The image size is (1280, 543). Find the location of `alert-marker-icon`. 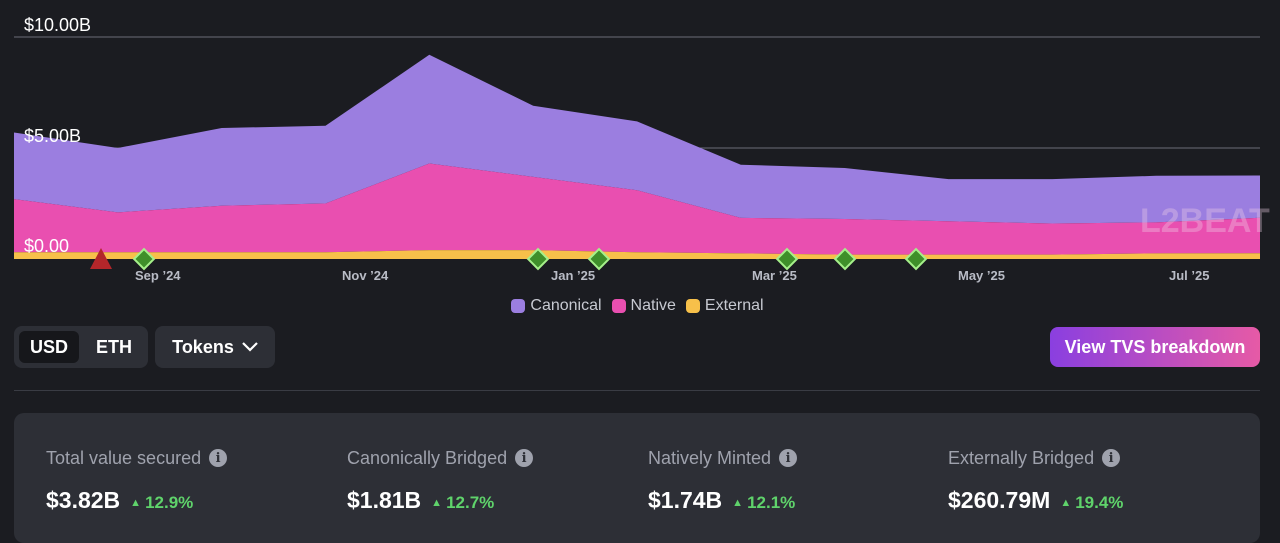

alert-marker-icon is located at coordinates (101, 258).